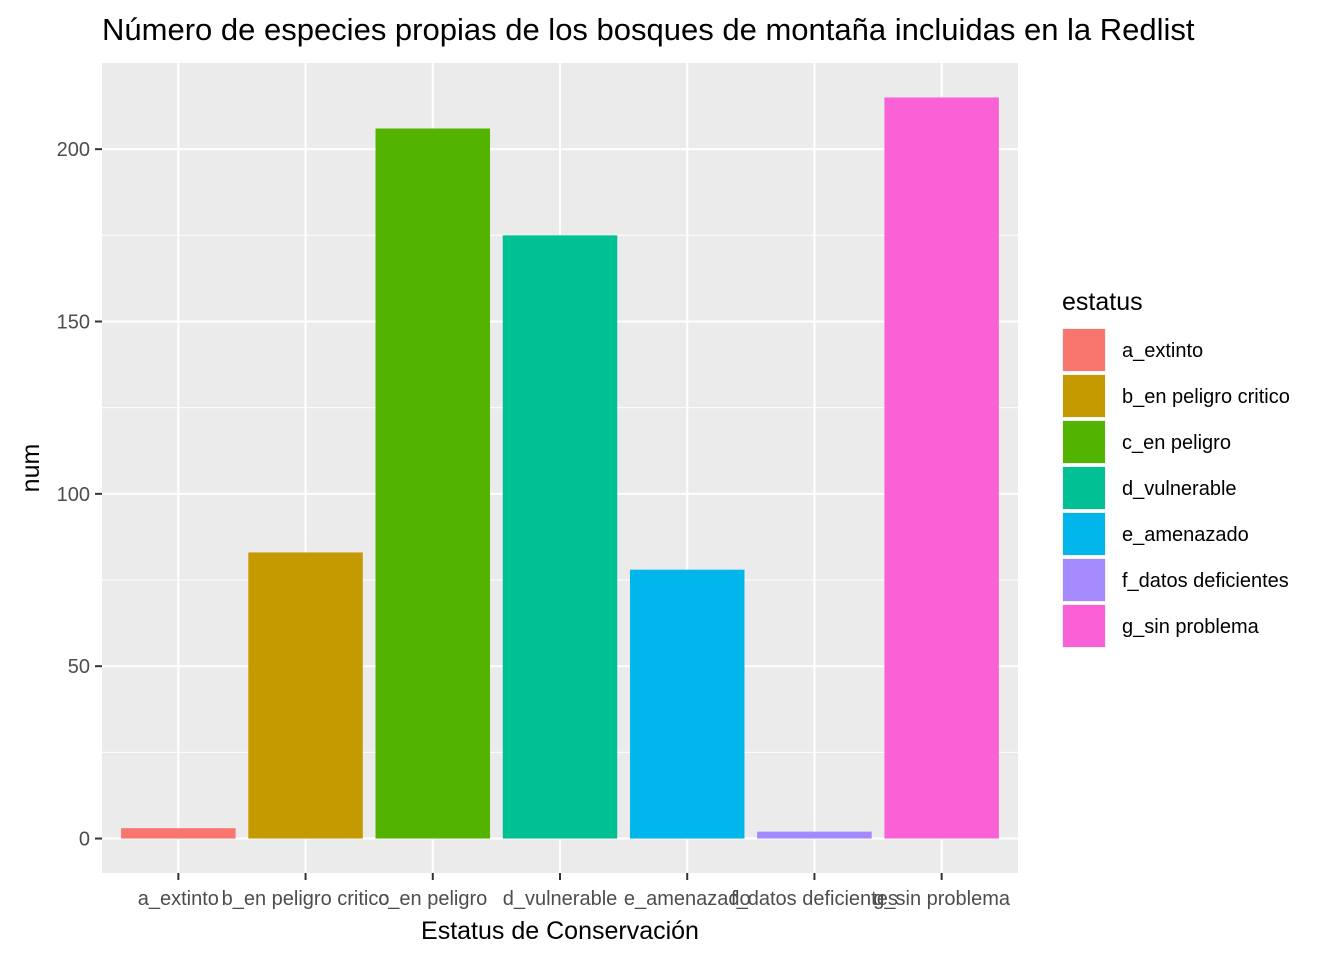 This screenshot has height=960, width=1344. Describe the element at coordinates (560, 899) in the screenshot. I see `x-tick-label: d_vulnerable` at that location.